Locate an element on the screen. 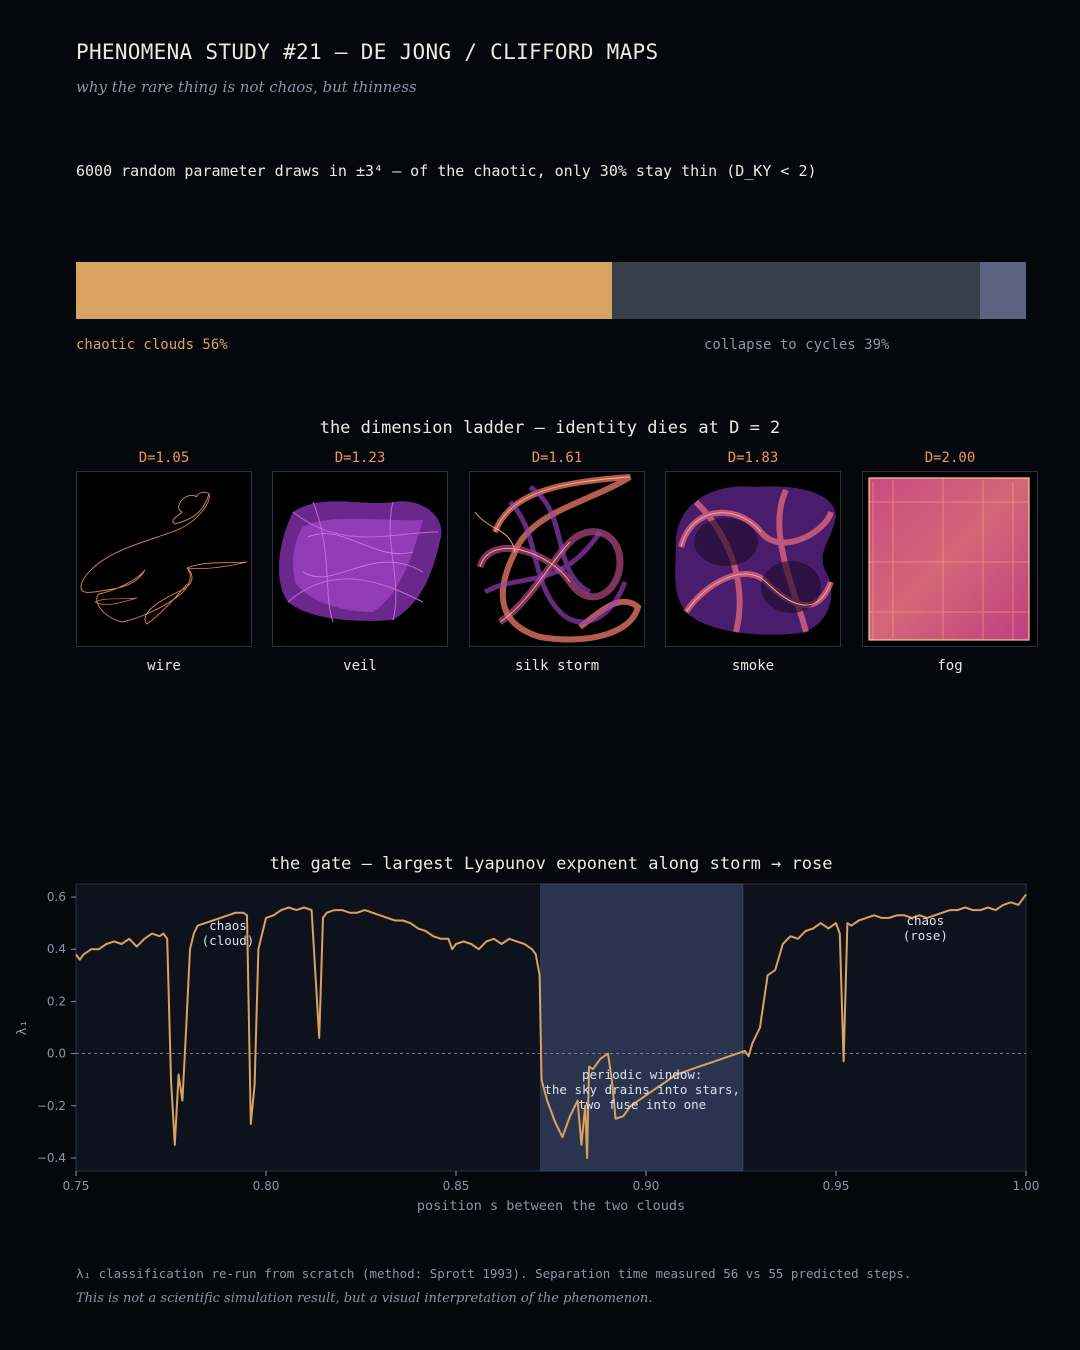  y-tick-label: 0.0 is located at coordinates (56, 1054).